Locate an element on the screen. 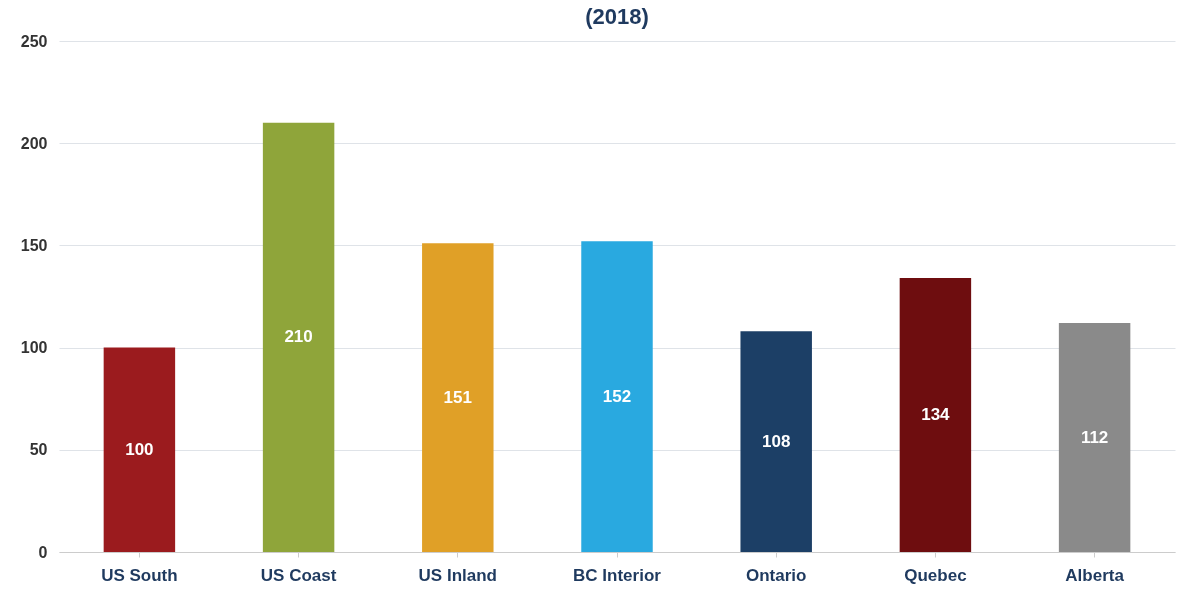 This screenshot has width=1187, height=593. x-tick-label: Quebec is located at coordinates (935, 575).